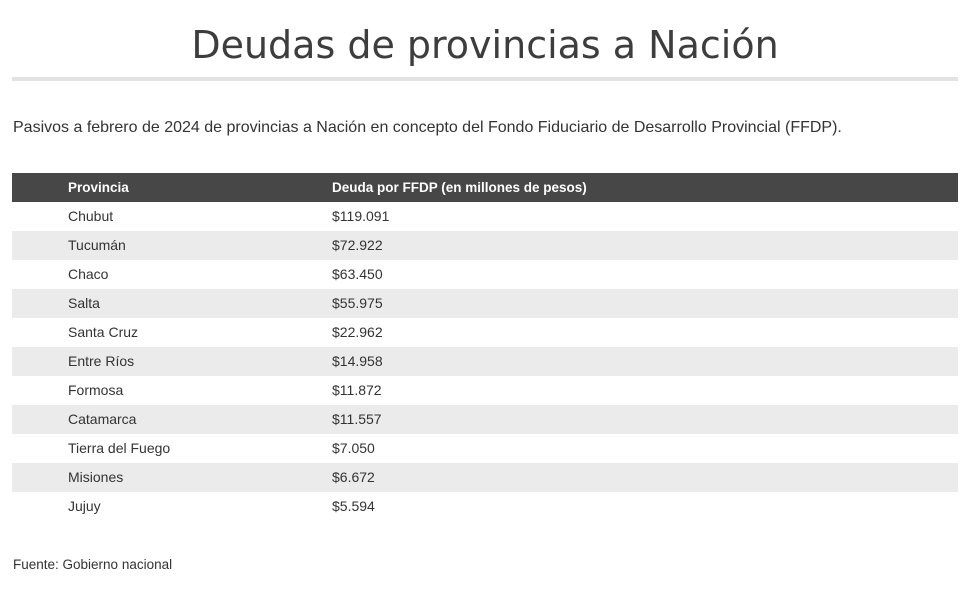 Image resolution: width=970 pixels, height=593 pixels. What do you see at coordinates (485, 419) in the screenshot?
I see `table-row: Catamarca $11.557` at bounding box center [485, 419].